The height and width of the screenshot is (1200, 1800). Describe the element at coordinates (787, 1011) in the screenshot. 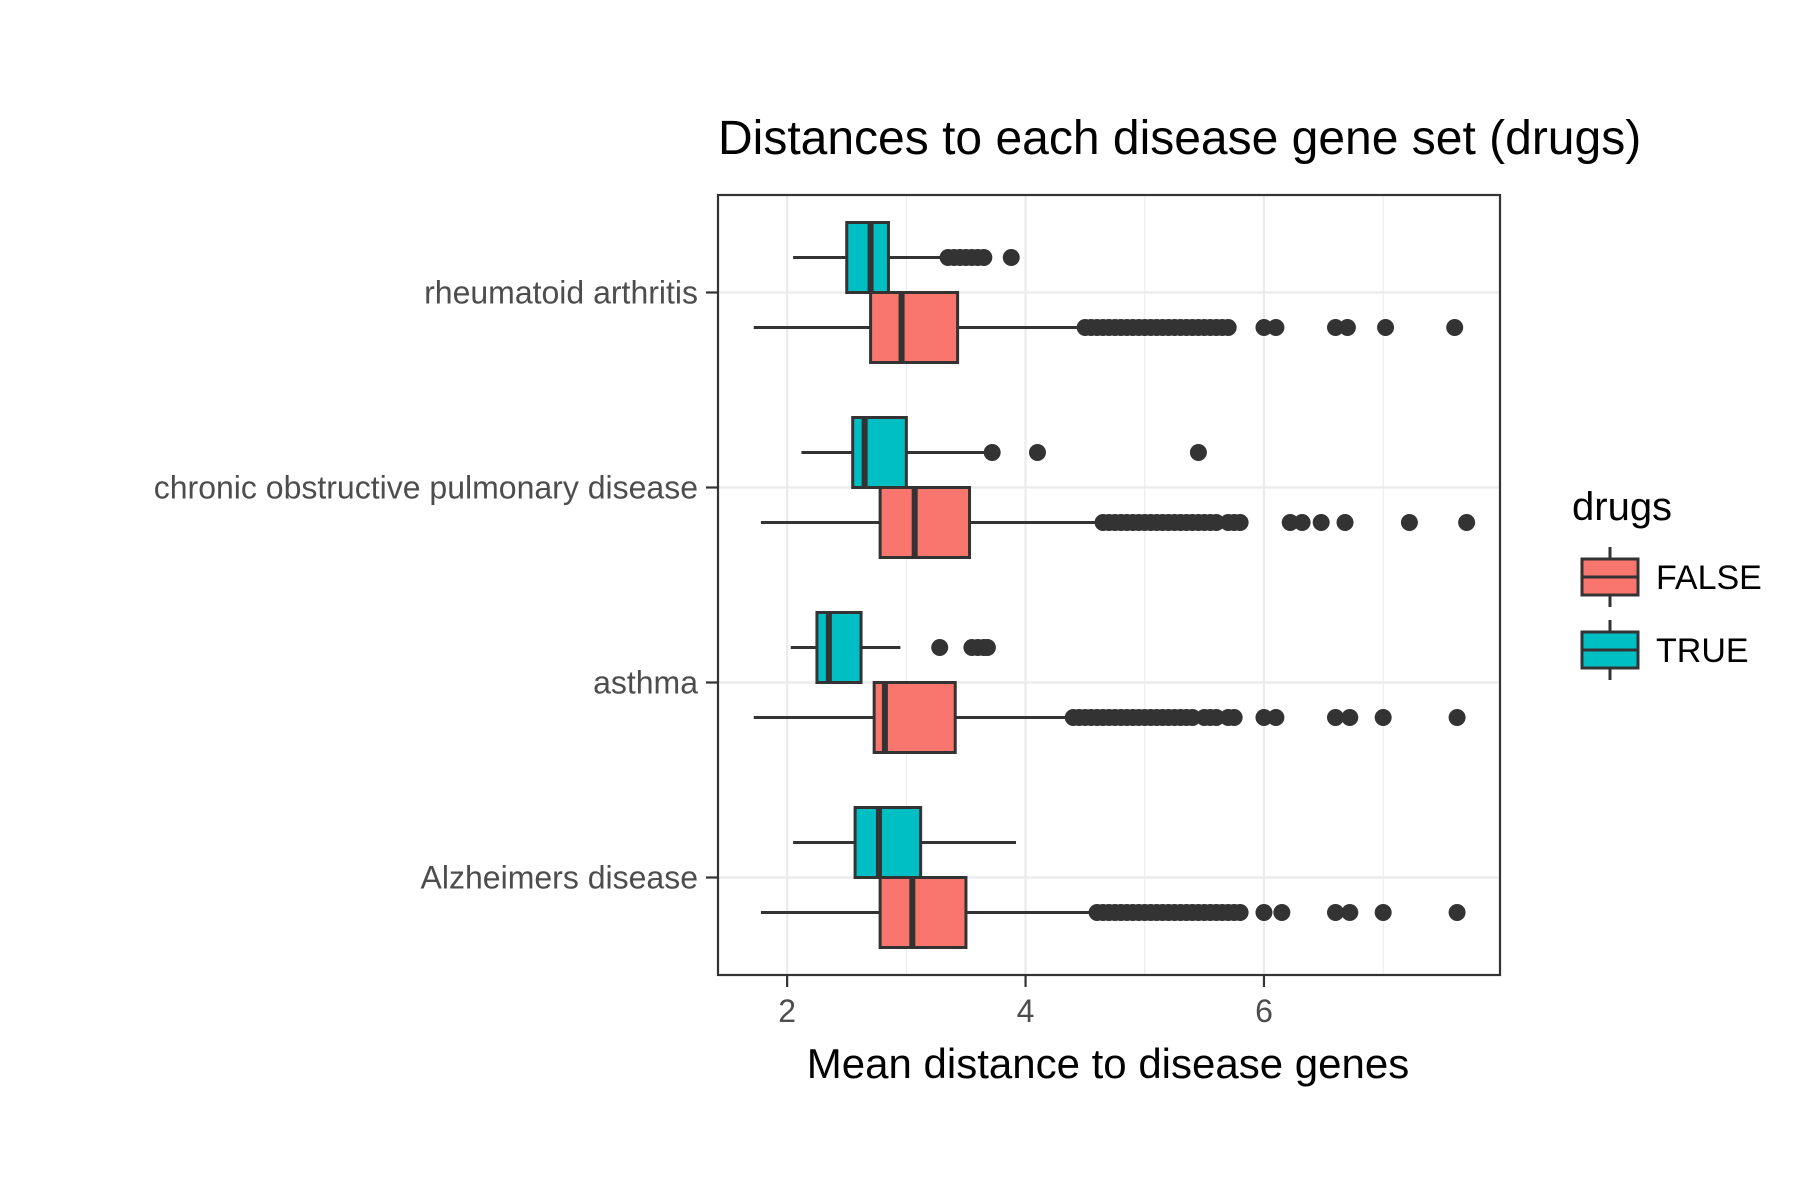

I see `x-tick-label: 2` at that location.